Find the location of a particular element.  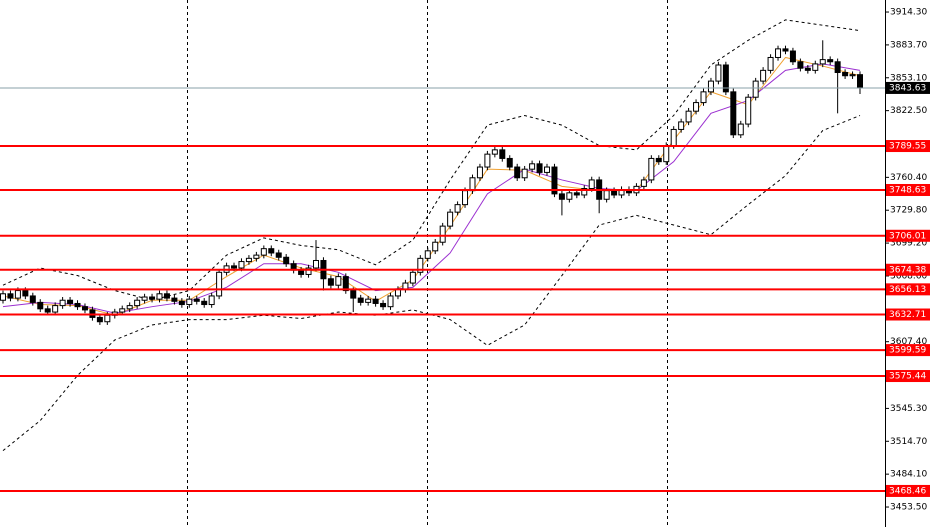

y-tick-label: 3883.70 is located at coordinates (908, 45).